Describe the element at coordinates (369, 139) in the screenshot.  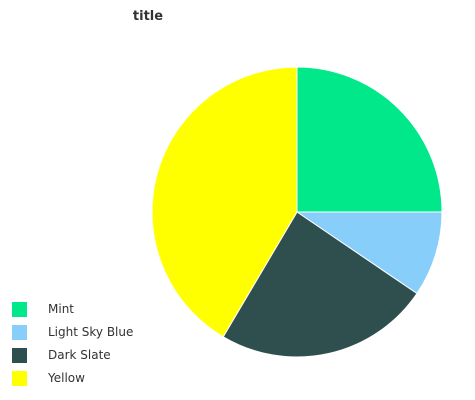
I see `pie-slice-mint` at that location.